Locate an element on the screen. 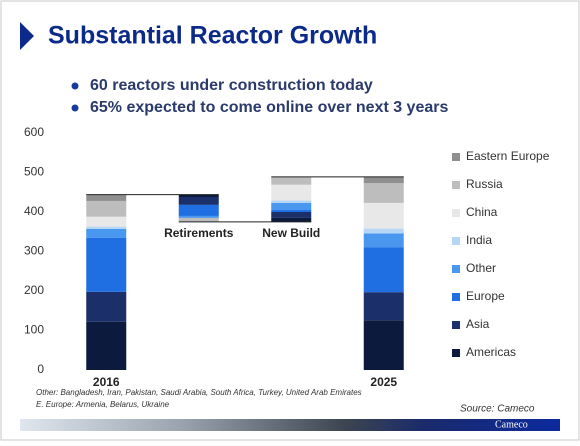 The image size is (580, 446). y-tick-label: 0 is located at coordinates (40, 369).